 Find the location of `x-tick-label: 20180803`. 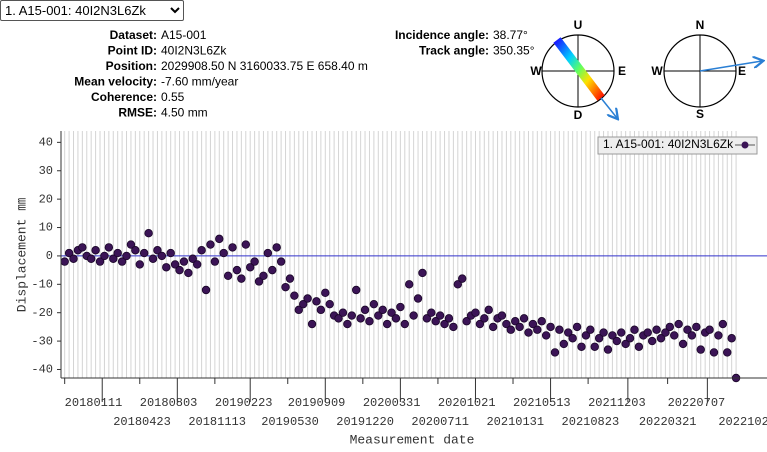

x-tick-label: 20180803 is located at coordinates (169, 403).